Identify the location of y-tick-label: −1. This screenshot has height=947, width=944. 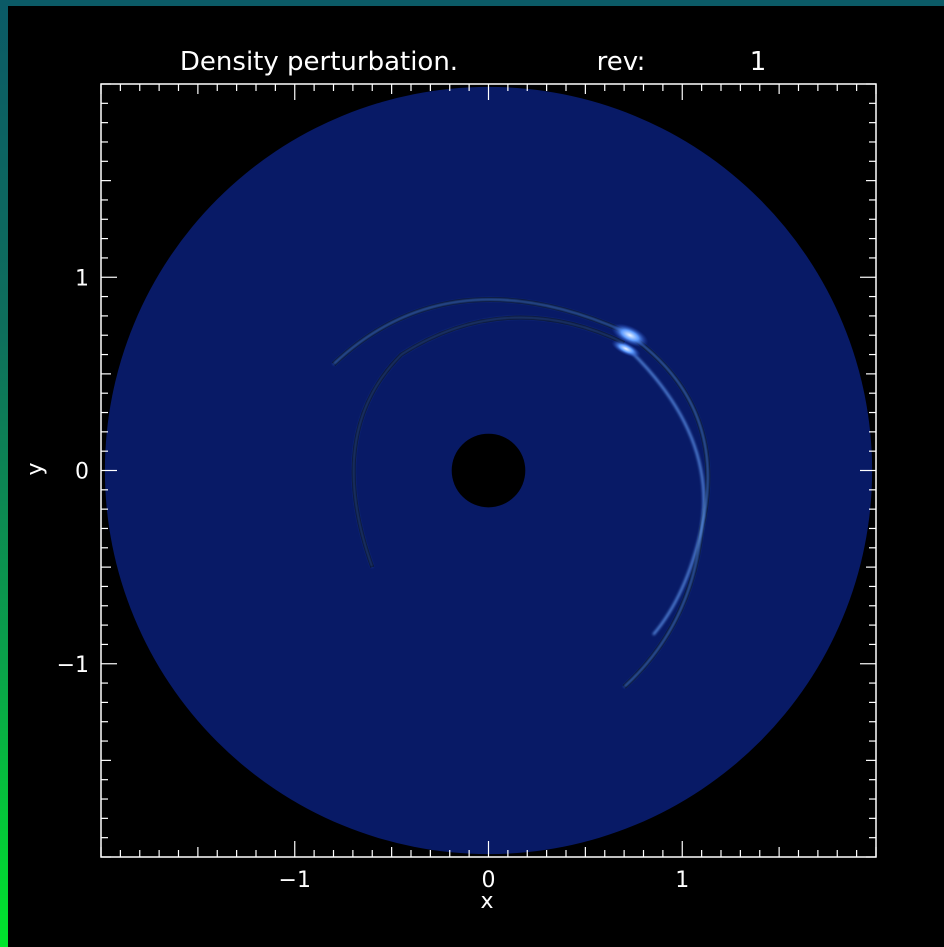
(73, 665).